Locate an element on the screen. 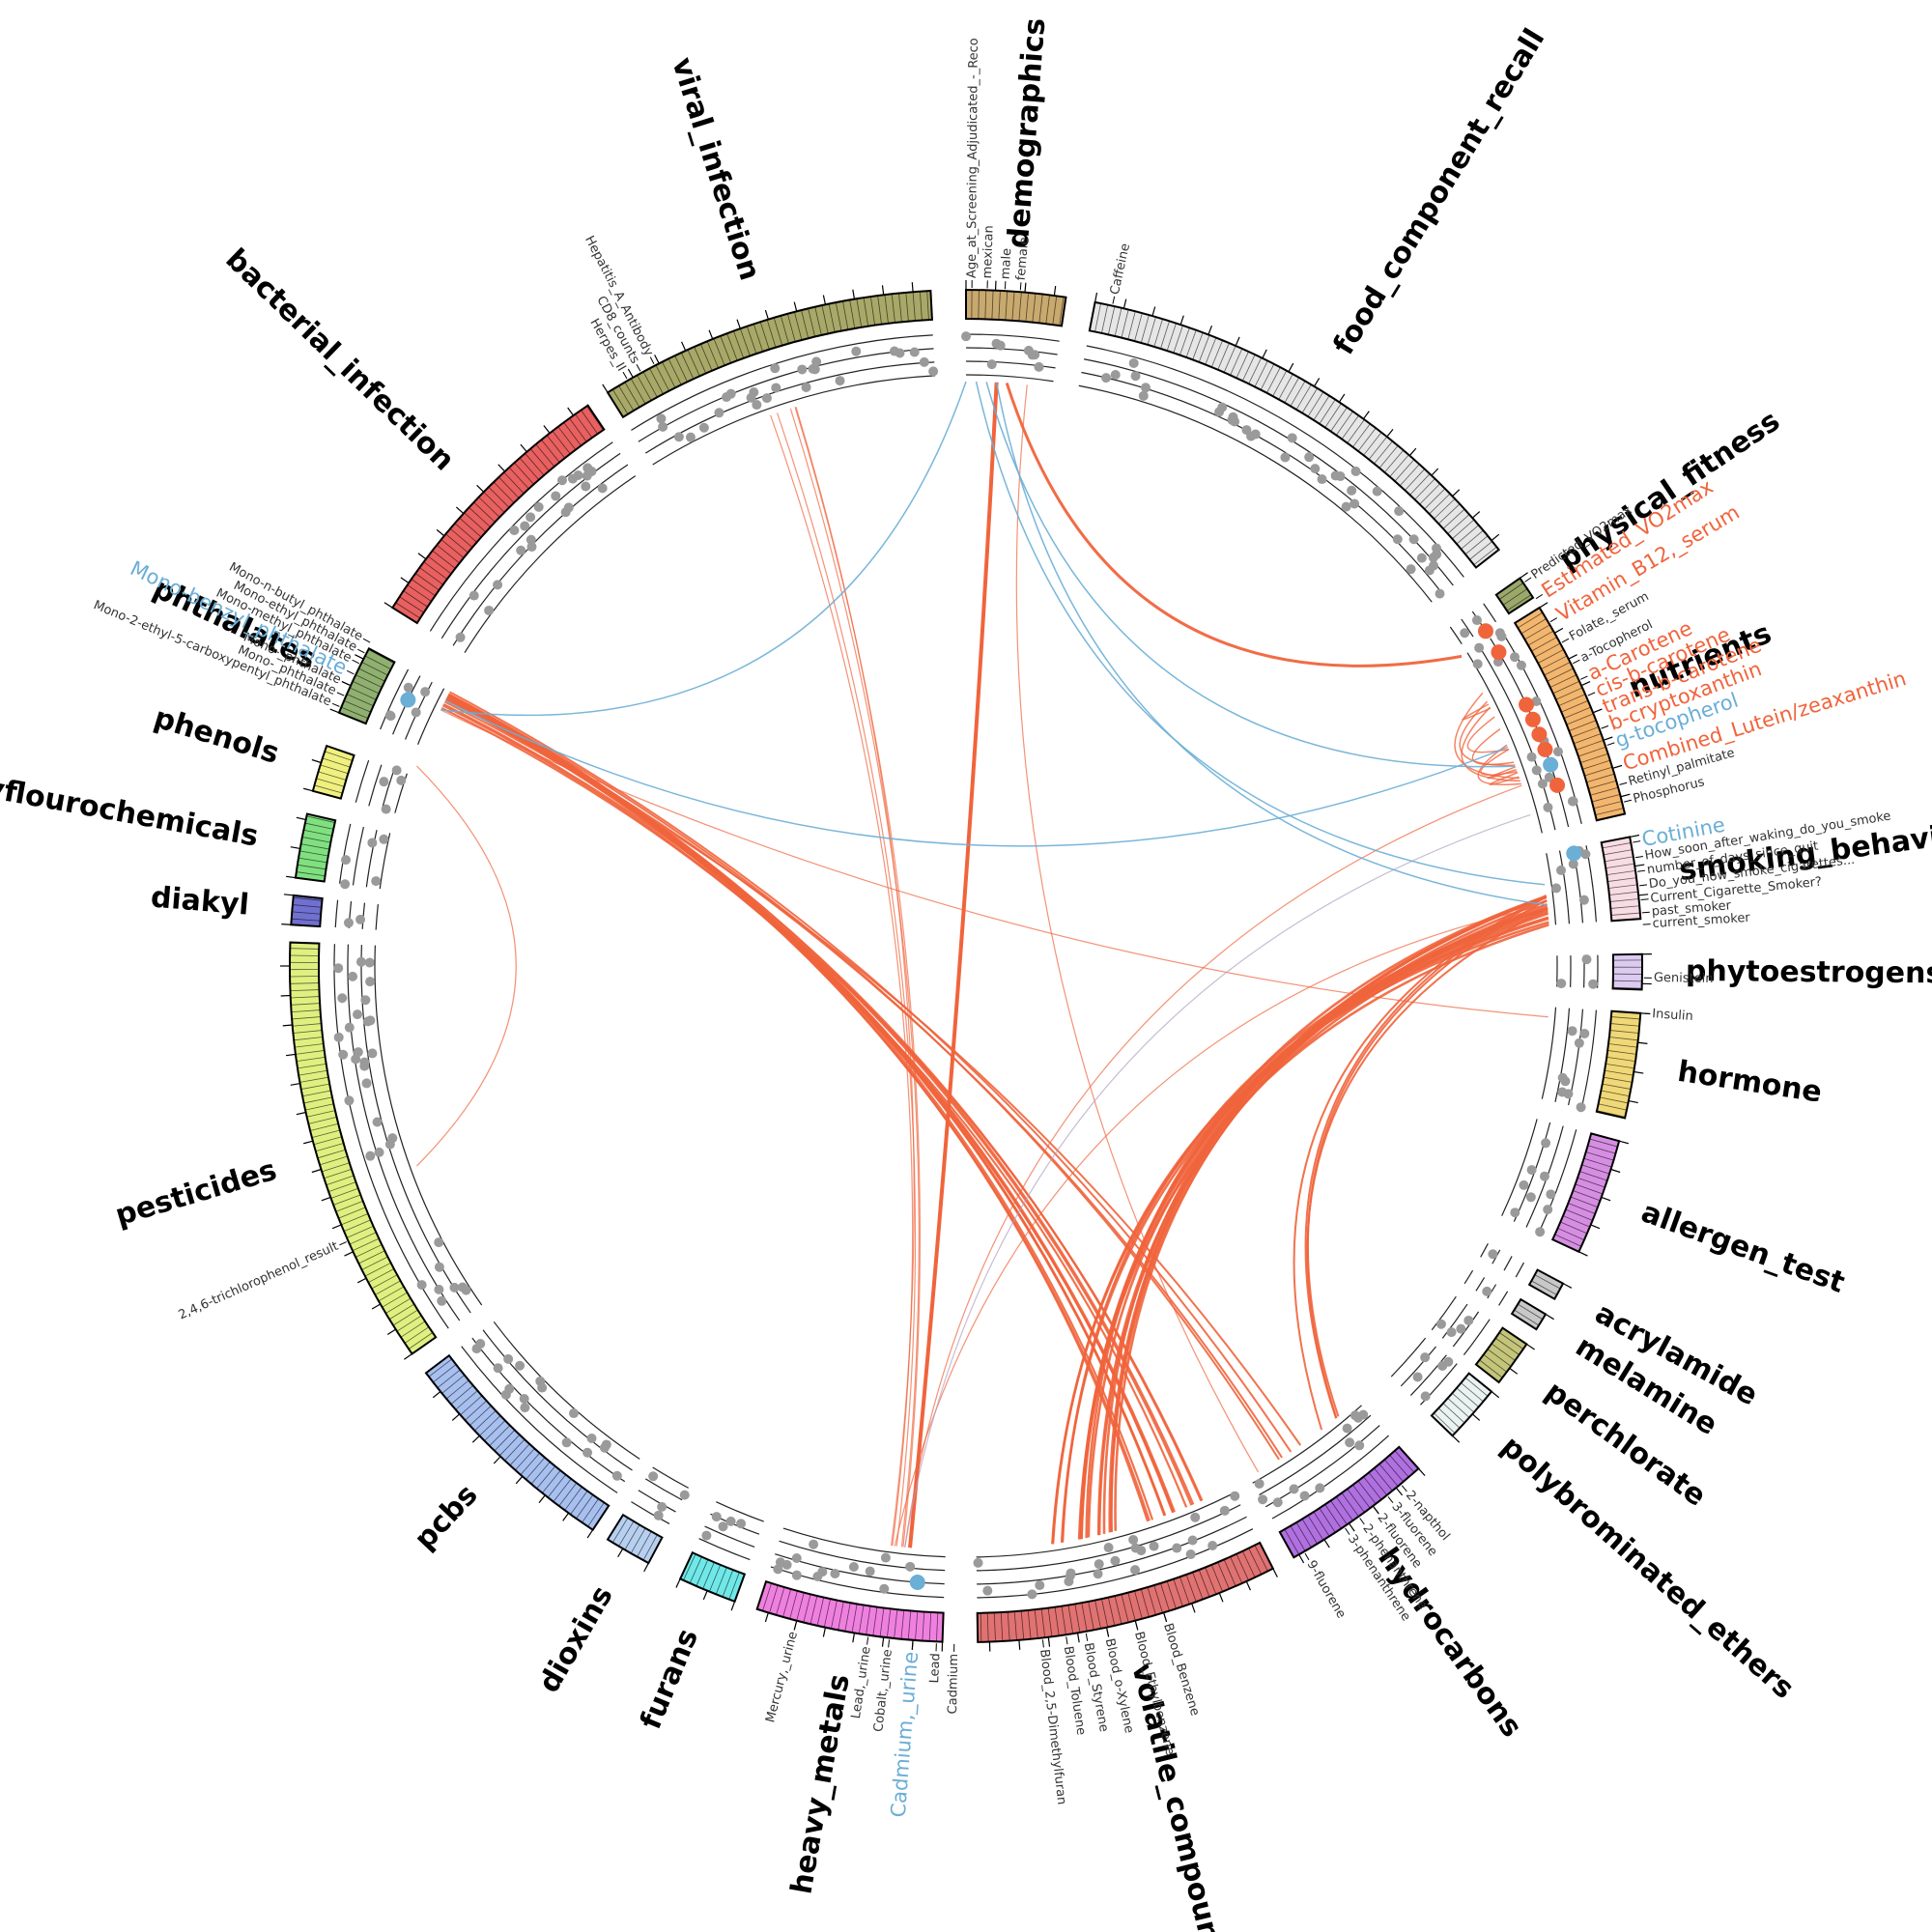 The height and width of the screenshot is (1932, 1932). variable-label: Mercury,_urine is located at coordinates (782, 1676).